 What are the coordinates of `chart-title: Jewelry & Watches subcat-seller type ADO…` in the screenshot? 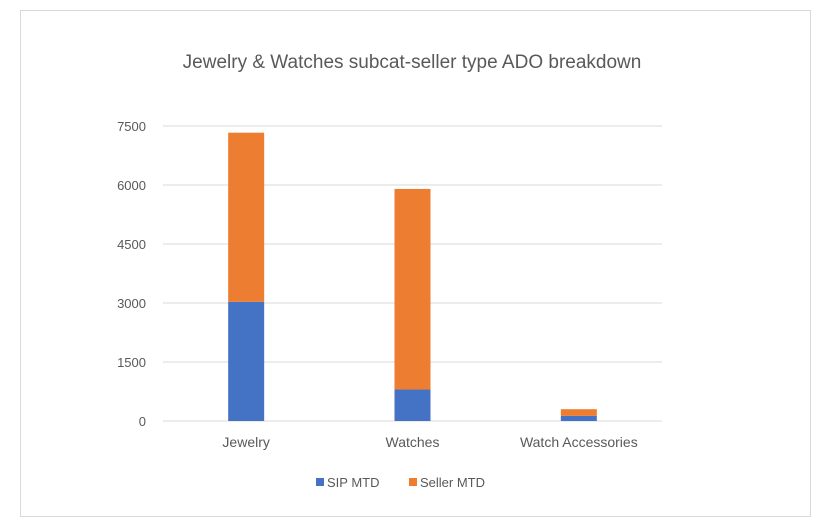 It's located at (412, 62).